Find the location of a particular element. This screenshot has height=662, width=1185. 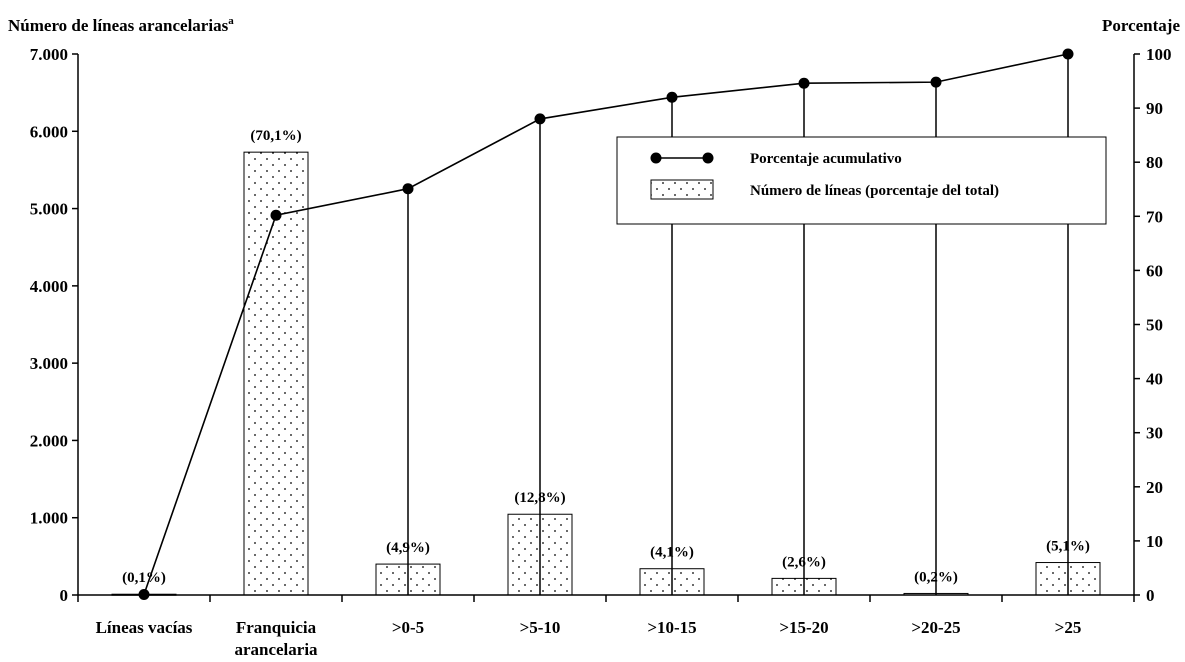

left-tick-label: 7.000 is located at coordinates (49, 54).